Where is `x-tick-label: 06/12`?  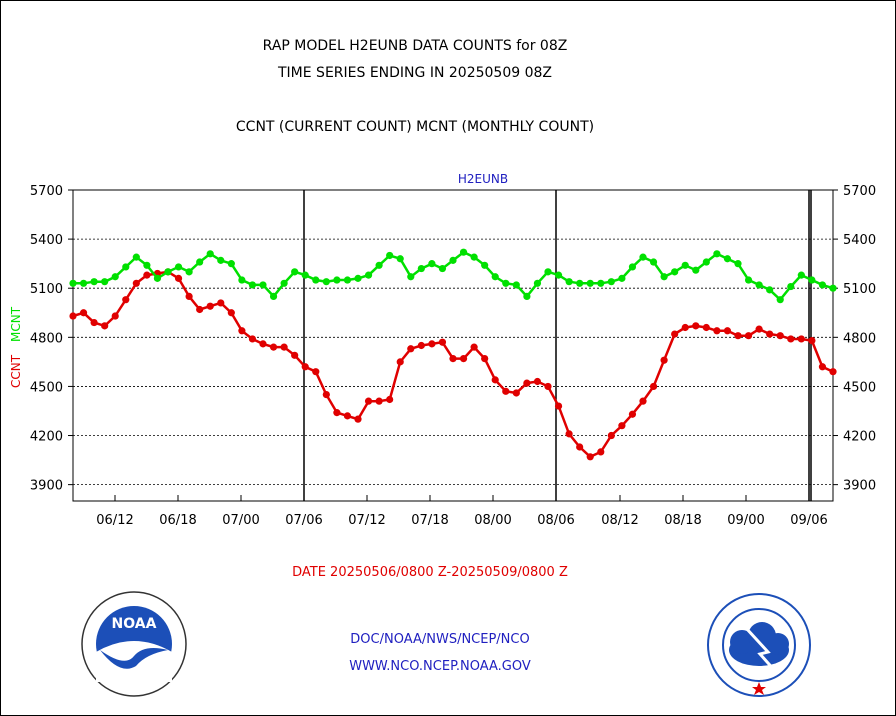
x-tick-label: 06/12 is located at coordinates (114, 520).